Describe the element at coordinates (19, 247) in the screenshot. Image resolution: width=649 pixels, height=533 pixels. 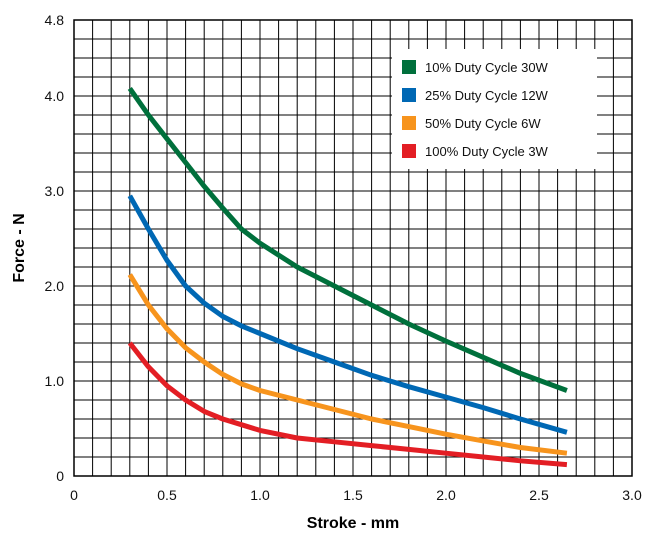
I see `y-axis-title: Force - N` at that location.